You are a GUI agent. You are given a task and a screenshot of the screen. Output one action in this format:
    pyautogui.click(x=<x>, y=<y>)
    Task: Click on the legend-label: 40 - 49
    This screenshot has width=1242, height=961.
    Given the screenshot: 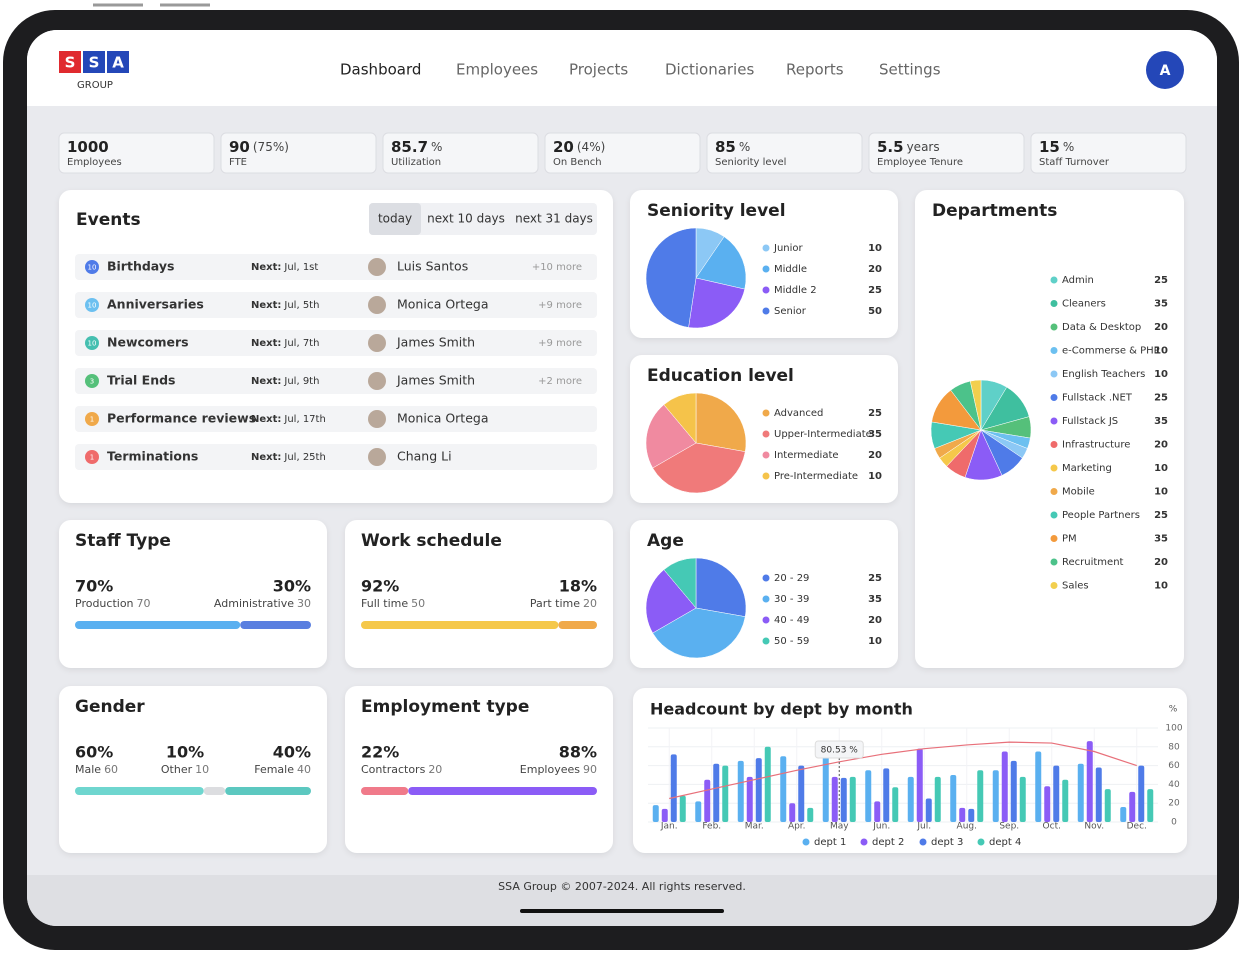 What is the action you would take?
    pyautogui.click(x=791, y=620)
    